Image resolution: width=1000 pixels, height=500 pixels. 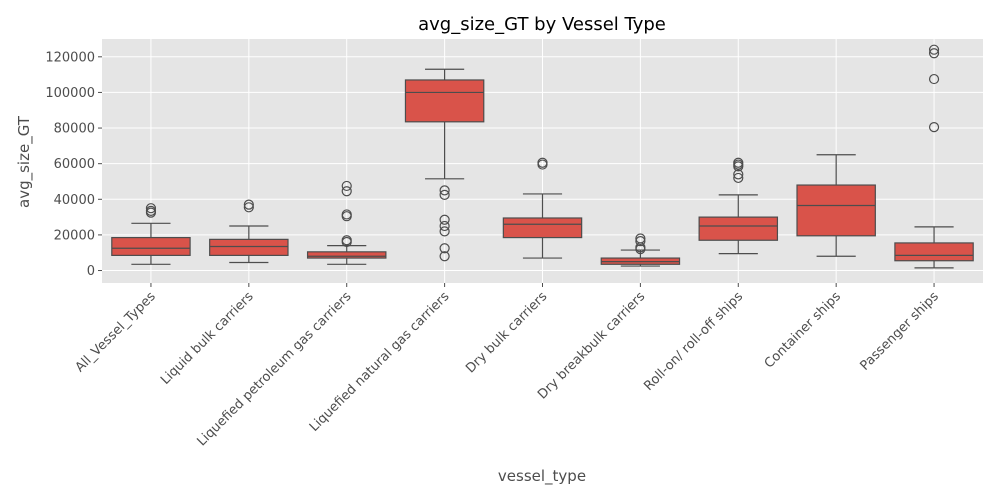 I want to click on y-tick-label: 80000, so click(x=74, y=129).